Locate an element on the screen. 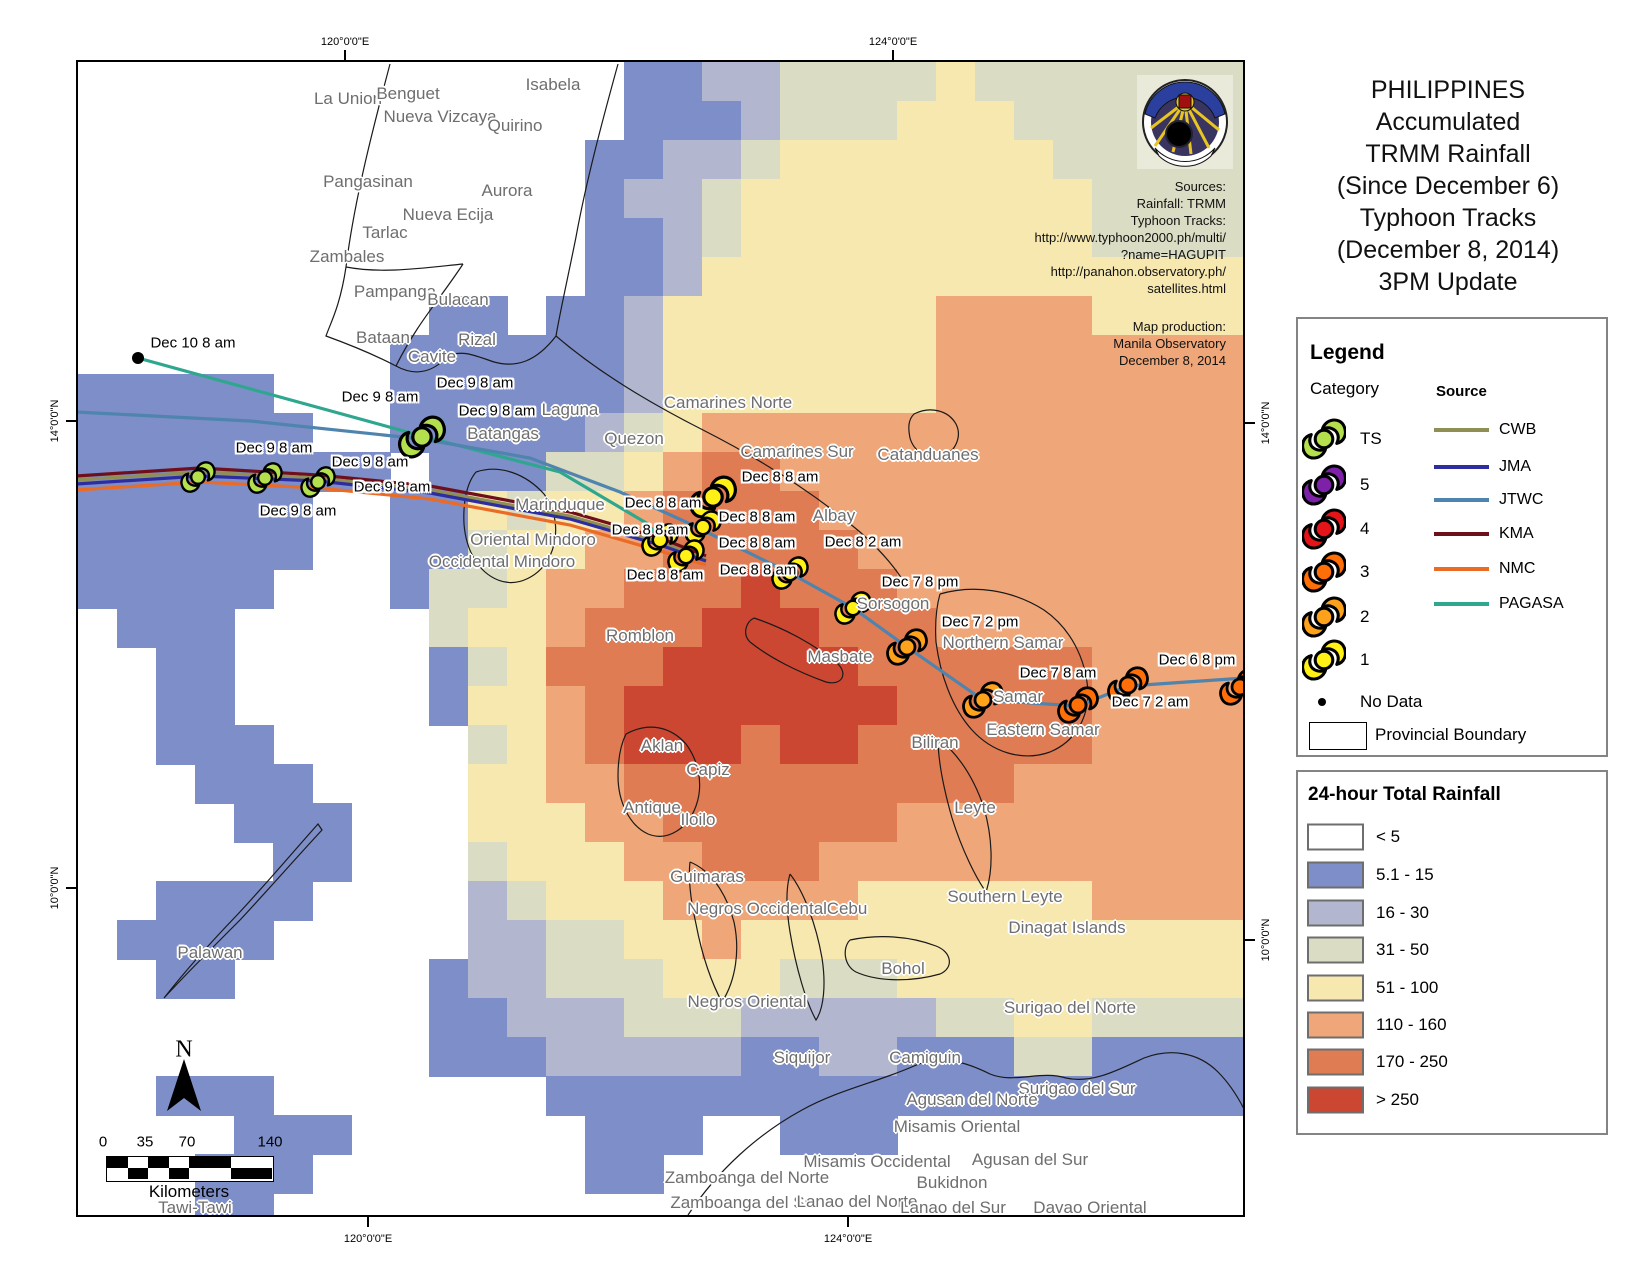 The image size is (1650, 1275). sources-note-line: http://panahon.observatory.ph/ is located at coordinates (1138, 271).